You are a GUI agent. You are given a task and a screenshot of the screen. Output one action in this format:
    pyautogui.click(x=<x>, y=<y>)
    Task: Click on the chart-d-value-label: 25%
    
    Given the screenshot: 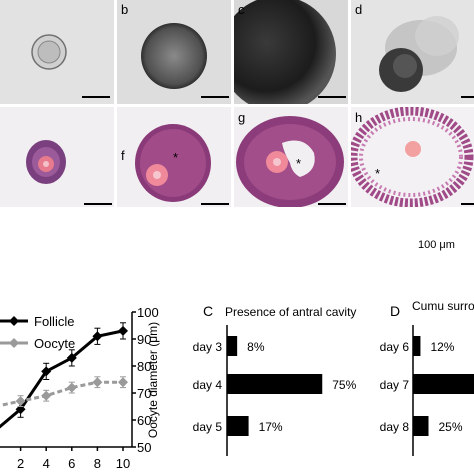 What is the action you would take?
    pyautogui.click(x=451, y=427)
    